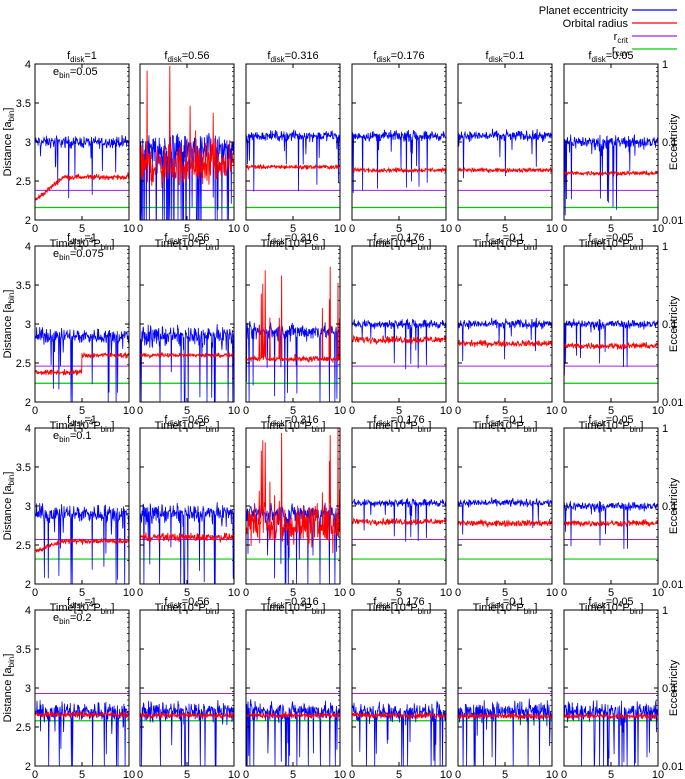 The width and height of the screenshot is (685, 779). Describe the element at coordinates (28, 221) in the screenshot. I see `y-tick-label-left: 2` at that location.